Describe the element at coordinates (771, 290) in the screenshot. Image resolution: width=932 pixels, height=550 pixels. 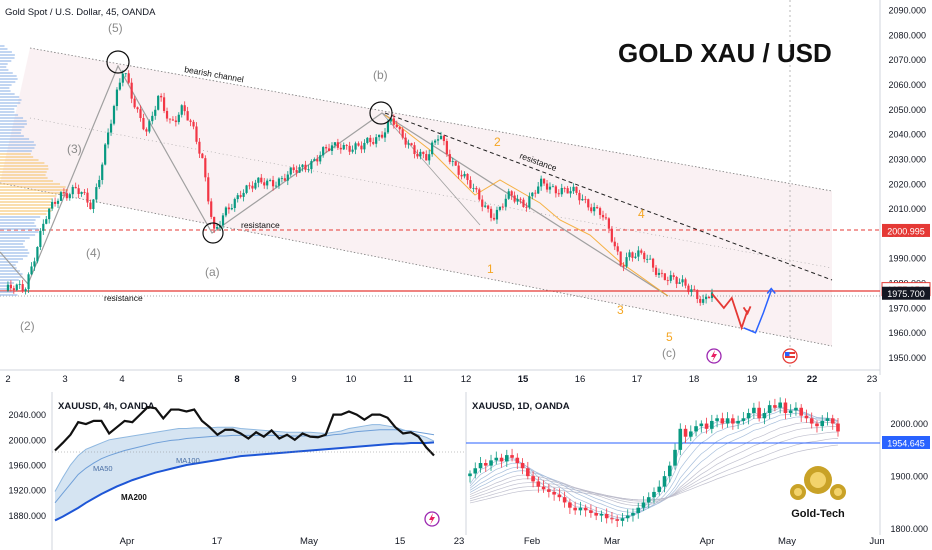
I see `projection-blue-arrowhead` at that location.